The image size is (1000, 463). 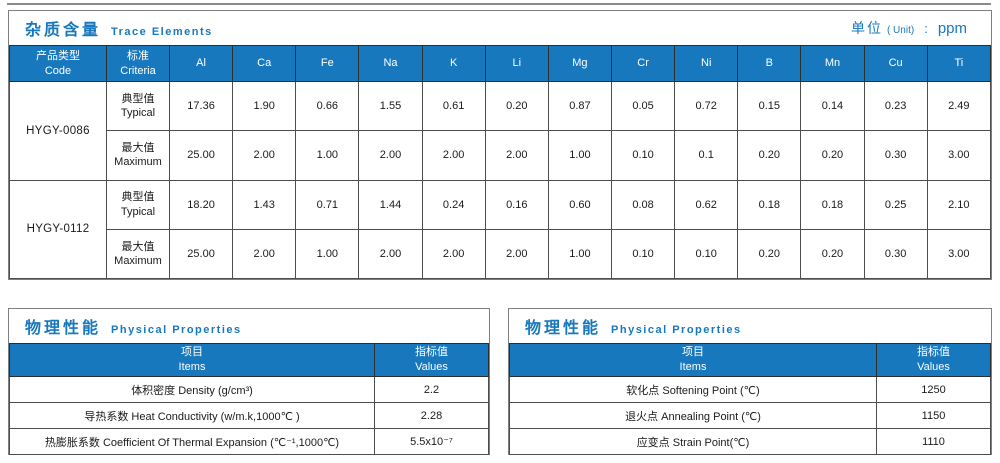 What do you see at coordinates (579, 204) in the screenshot?
I see `trace-value-cell: 0.60` at bounding box center [579, 204].